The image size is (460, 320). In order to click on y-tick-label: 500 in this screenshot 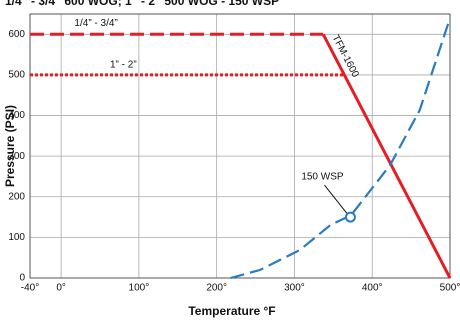, I will do `click(16, 75)`.